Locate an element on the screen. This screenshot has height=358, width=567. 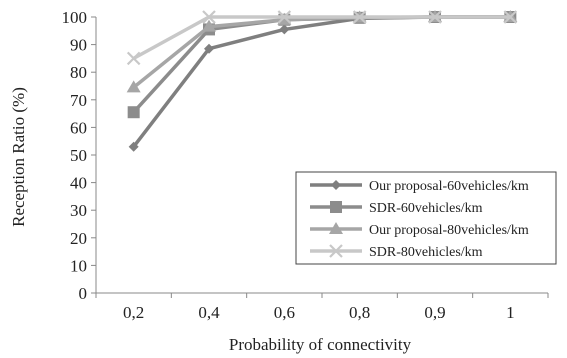
y-tick-label: 30 is located at coordinates (78, 210).